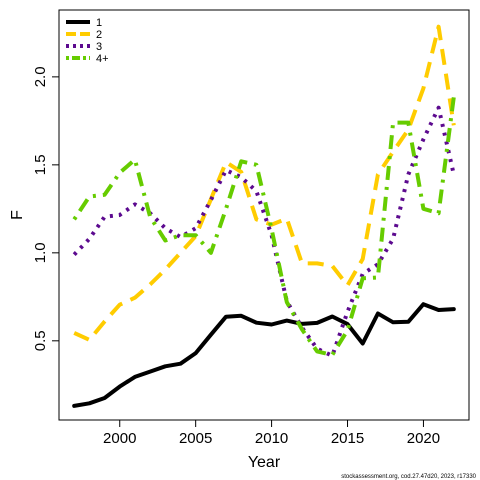  I want to click on x-axis: 2000 2005 2010 2015 2020, so click(271, 433).